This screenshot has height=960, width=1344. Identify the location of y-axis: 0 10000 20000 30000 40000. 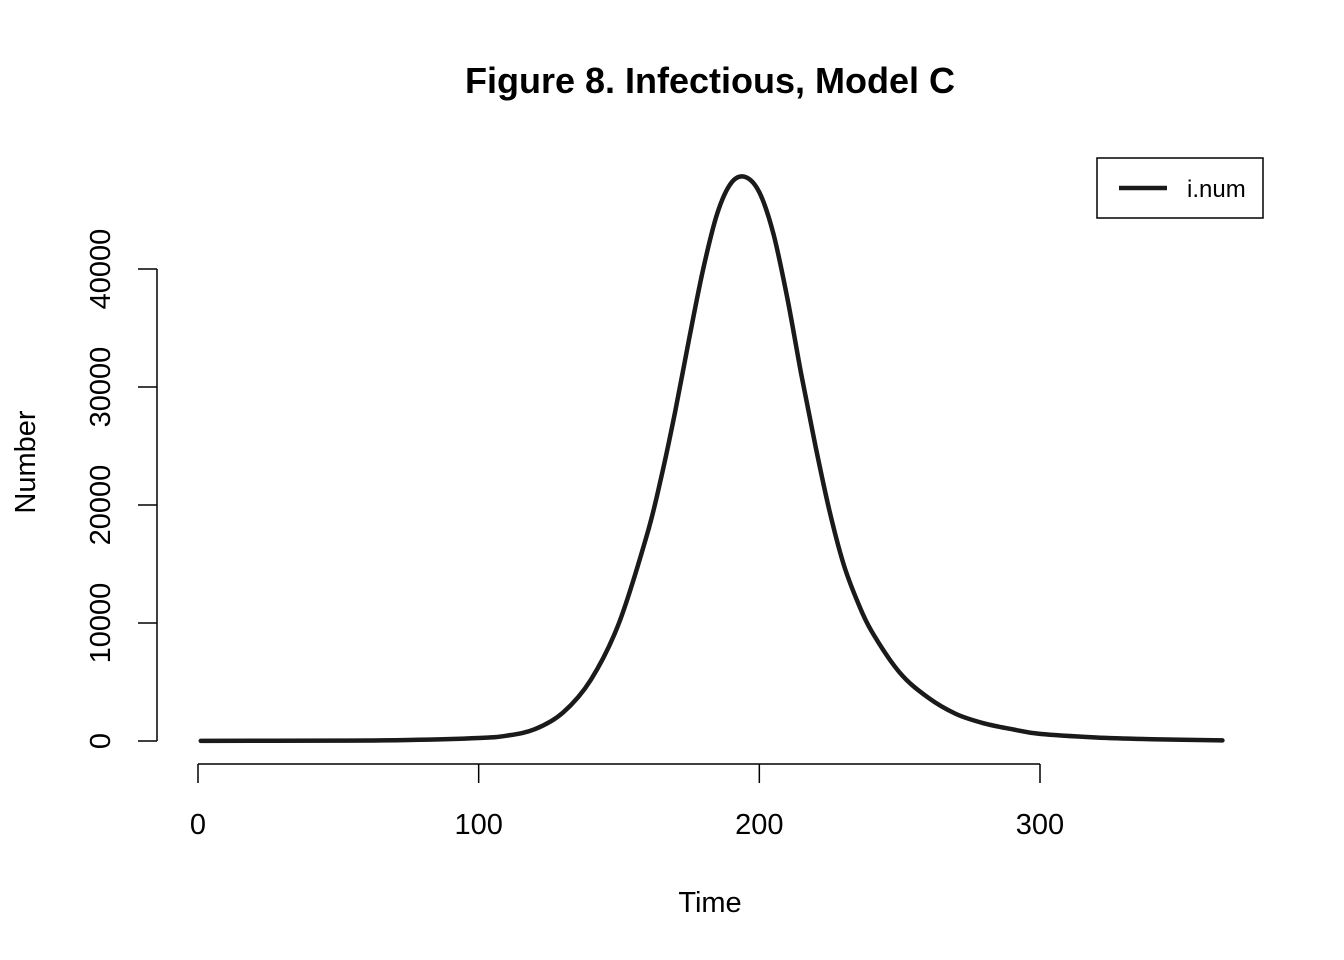
(121, 489).